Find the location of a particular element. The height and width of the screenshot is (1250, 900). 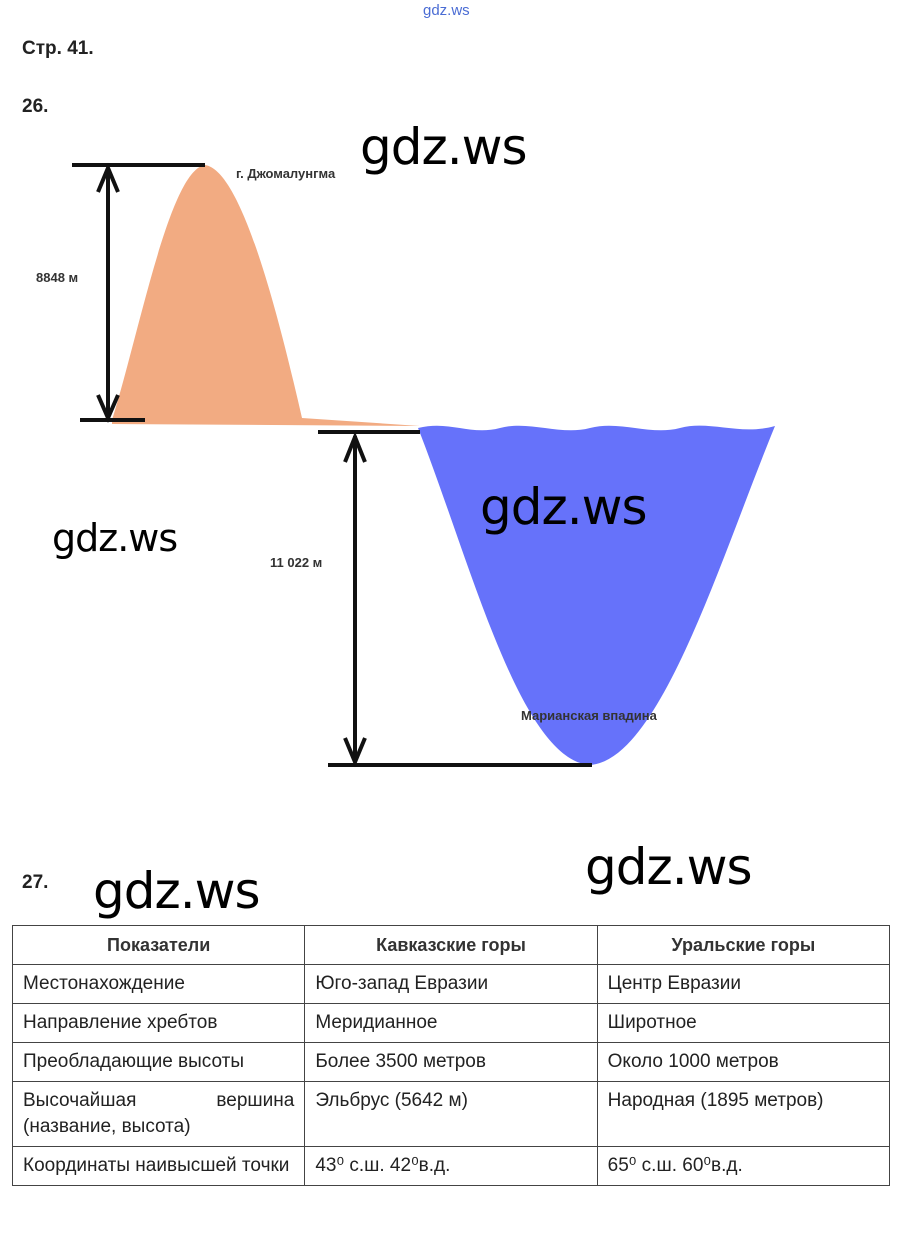

table-row: Направление хребтов Меридианное Широтное is located at coordinates (451, 1023).